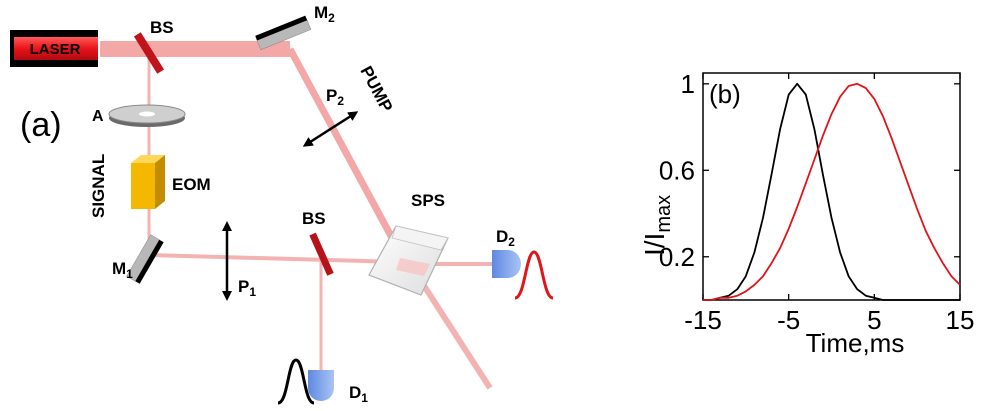  What do you see at coordinates (347, 155) in the screenshot?
I see `beam-pump-diagonal` at bounding box center [347, 155].